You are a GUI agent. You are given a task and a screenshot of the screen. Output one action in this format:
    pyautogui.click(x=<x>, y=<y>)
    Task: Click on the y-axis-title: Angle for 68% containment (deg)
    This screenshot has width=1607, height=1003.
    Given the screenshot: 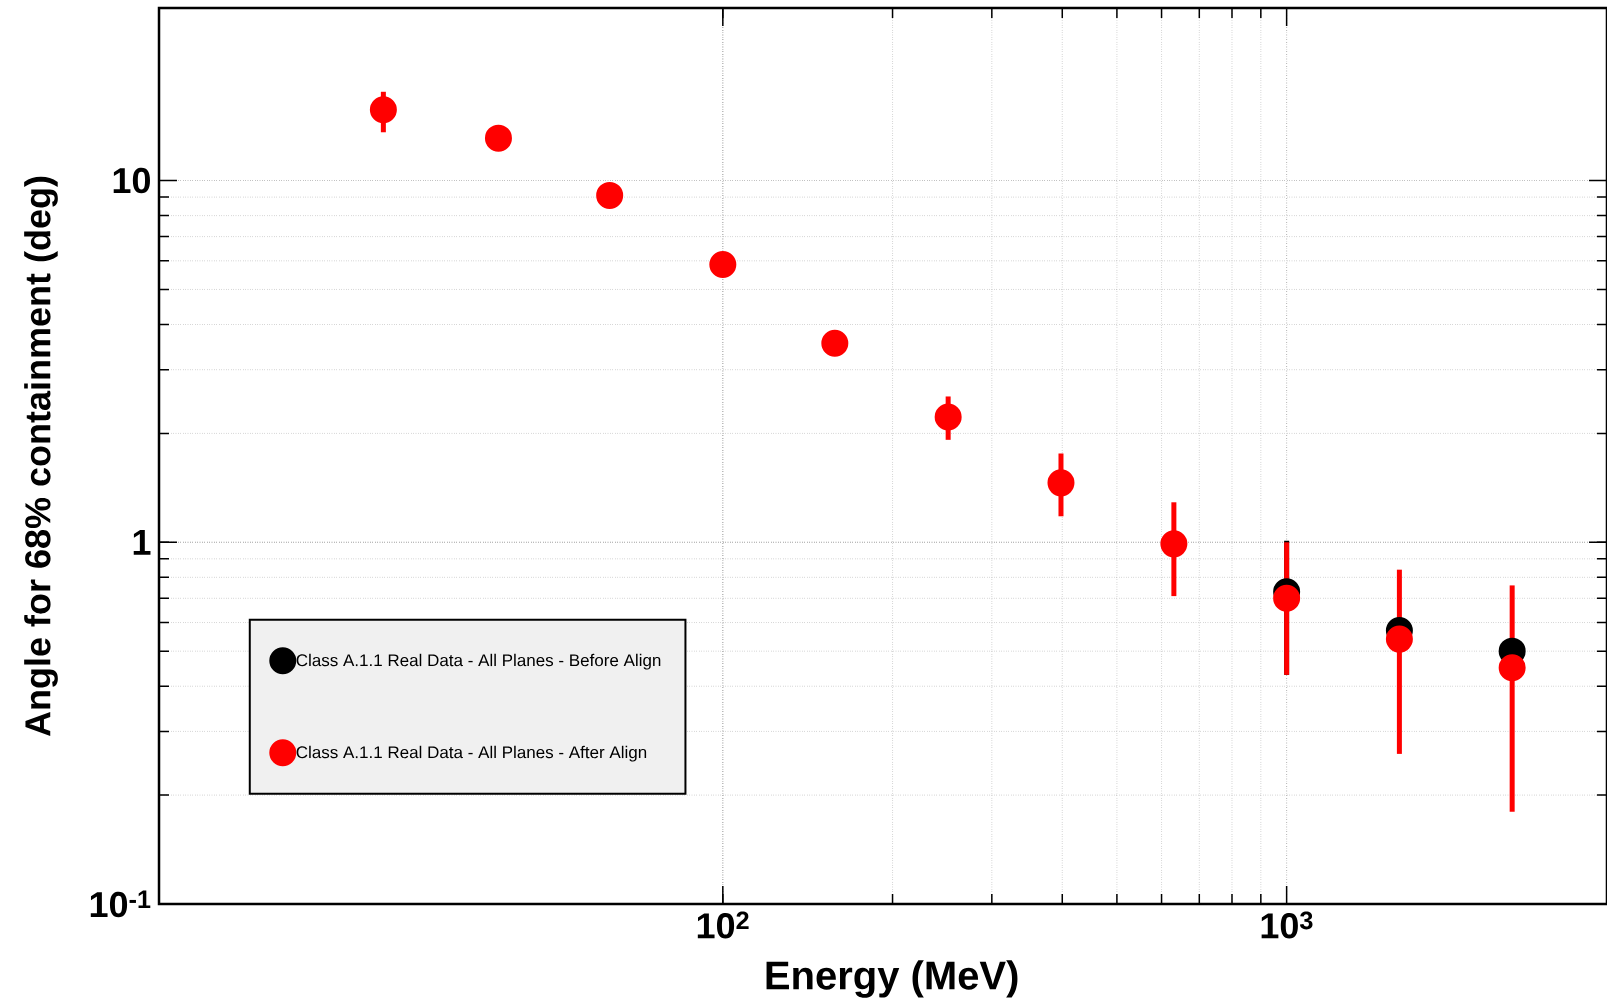 What is the action you would take?
    pyautogui.click(x=41, y=456)
    